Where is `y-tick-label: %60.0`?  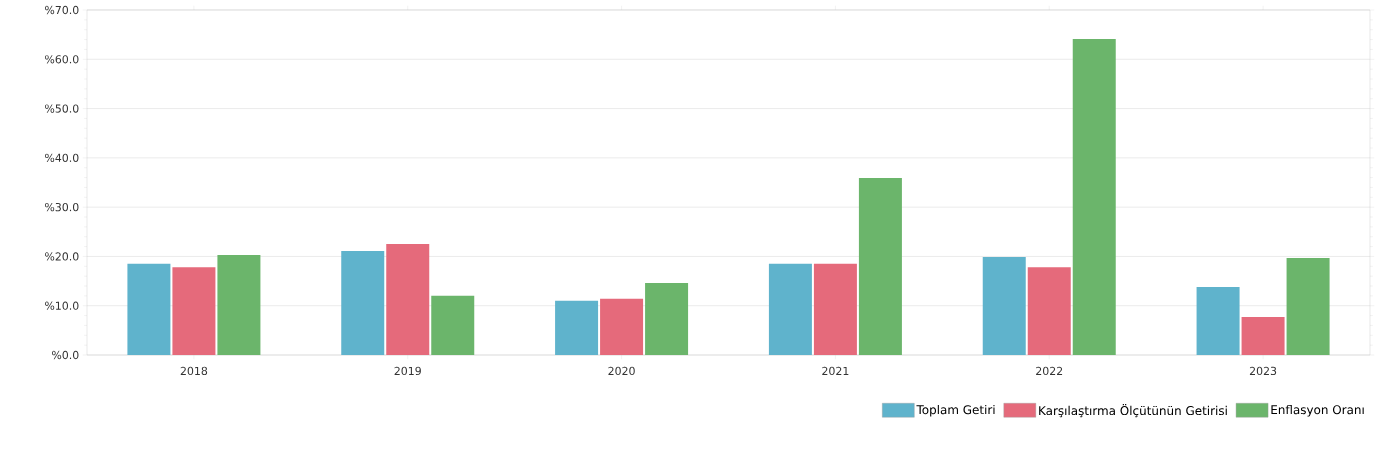 y-tick-label: %60.0 is located at coordinates (62, 59).